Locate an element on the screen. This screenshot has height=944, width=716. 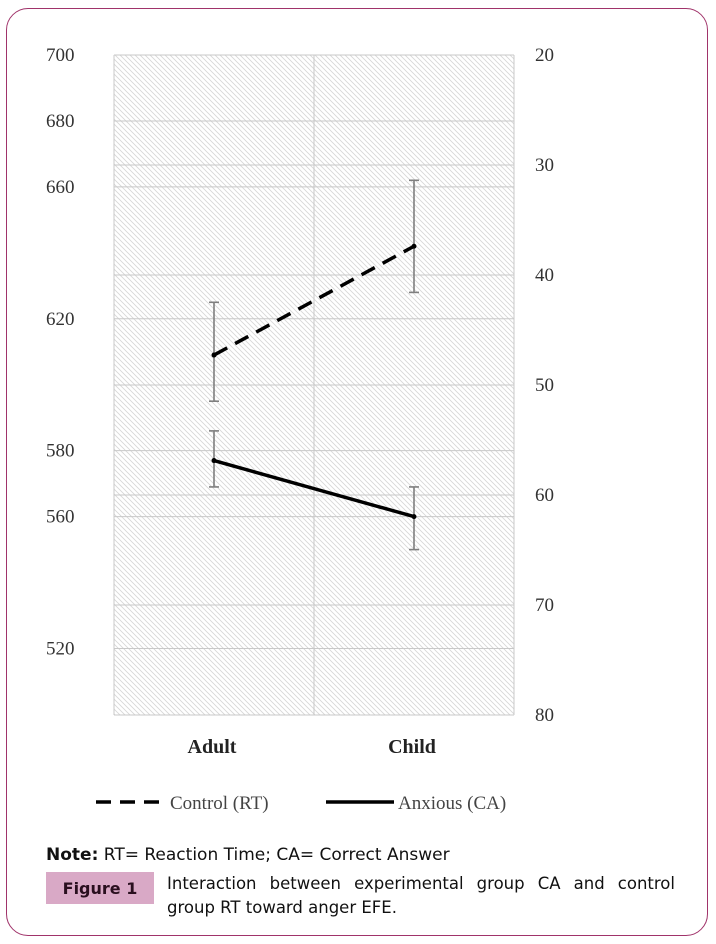
y-left-tick-label: 620 is located at coordinates (60, 319).